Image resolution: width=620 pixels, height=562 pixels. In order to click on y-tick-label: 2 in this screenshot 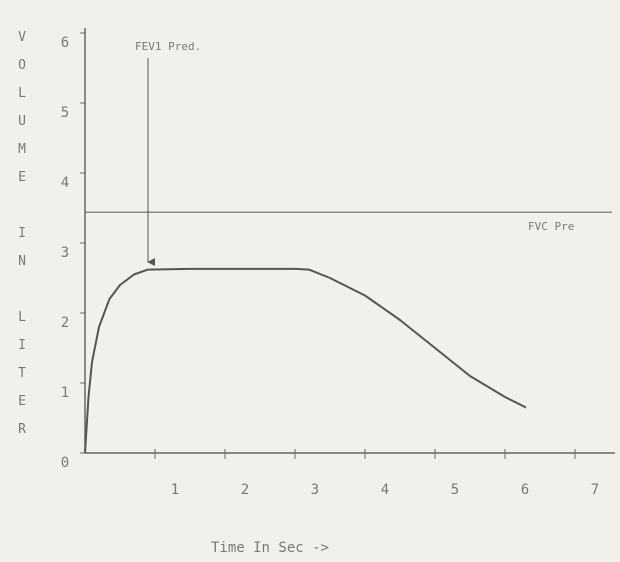, I will do `click(65, 323)`.